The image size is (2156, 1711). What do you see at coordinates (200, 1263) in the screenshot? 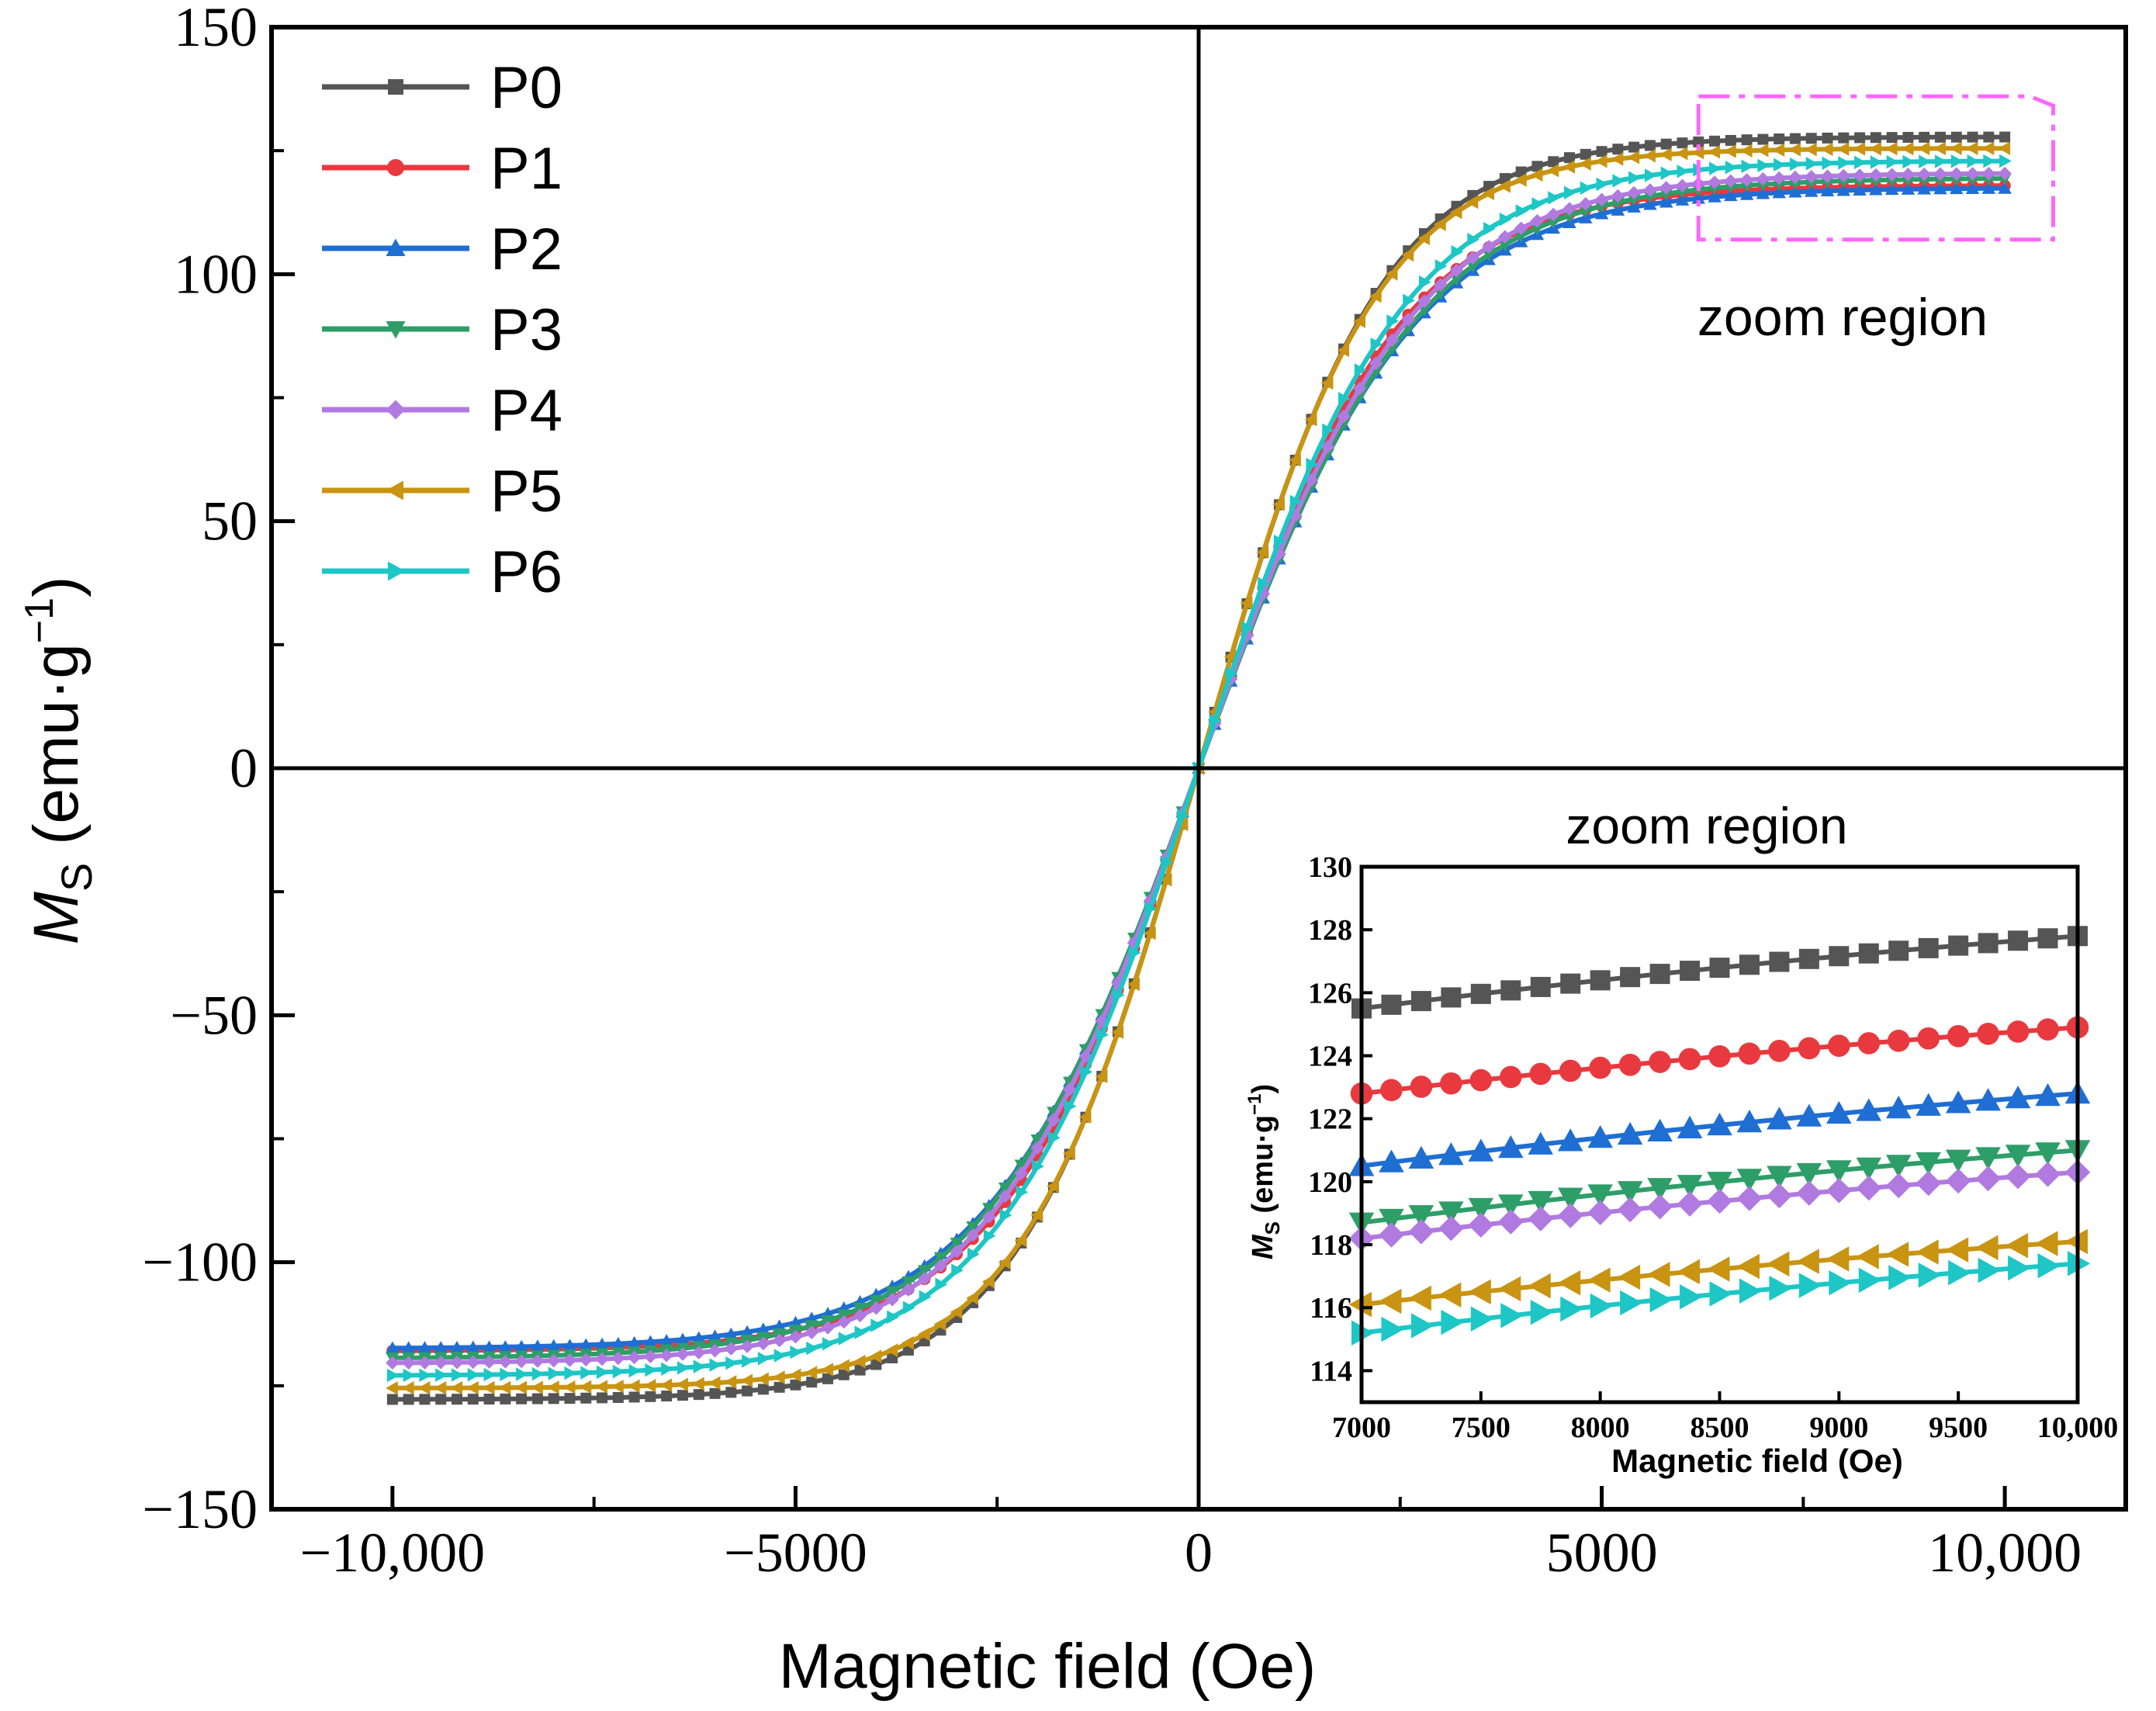
I see `y-tick-label: −100` at bounding box center [200, 1263].